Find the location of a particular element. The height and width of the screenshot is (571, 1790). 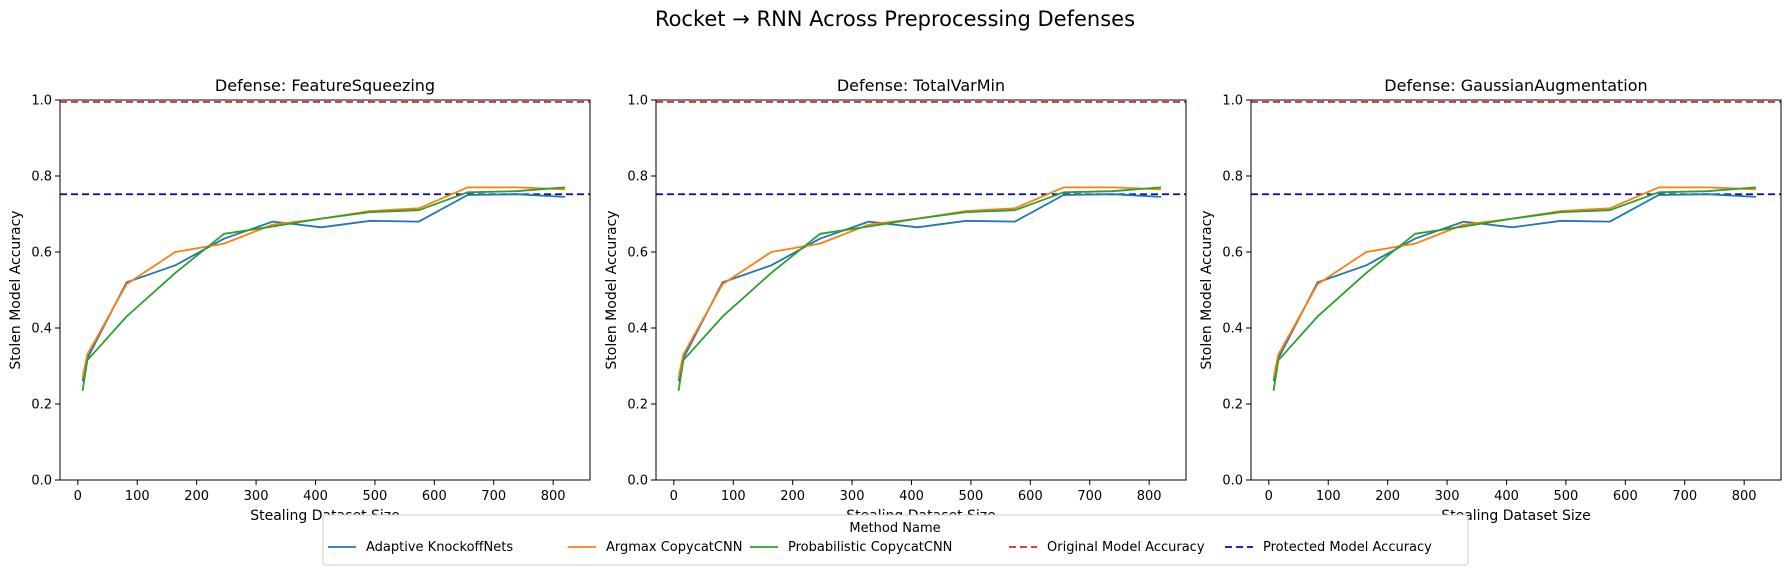

subplot-title: Defense: TotalVarMin is located at coordinates (921, 85).